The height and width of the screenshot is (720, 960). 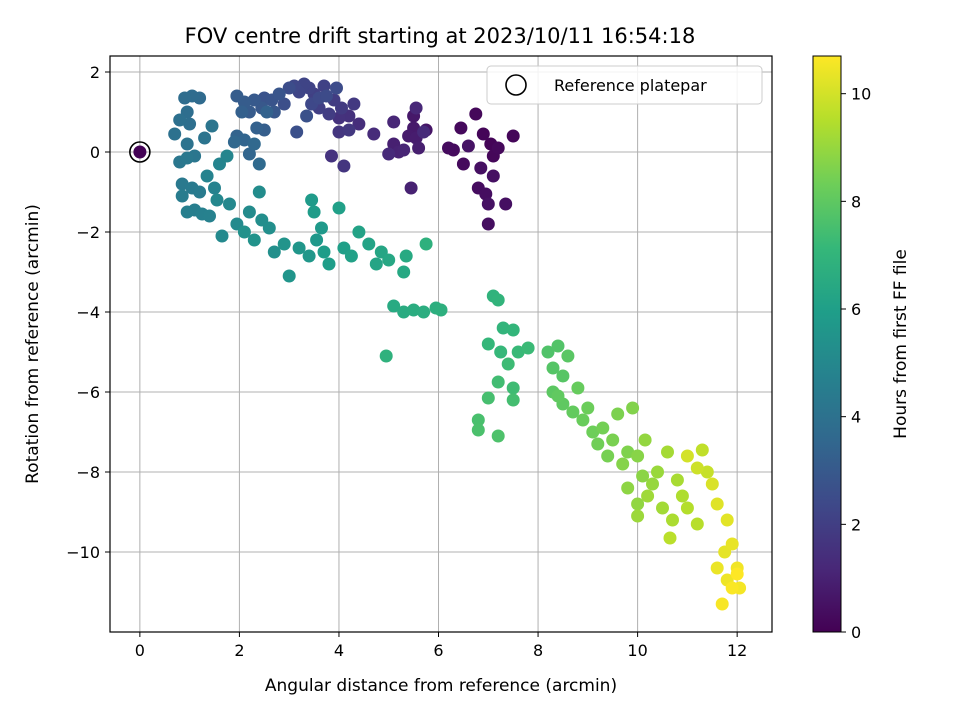 What do you see at coordinates (861, 94) in the screenshot?
I see `colorbar-tick-label: 10` at bounding box center [861, 94].